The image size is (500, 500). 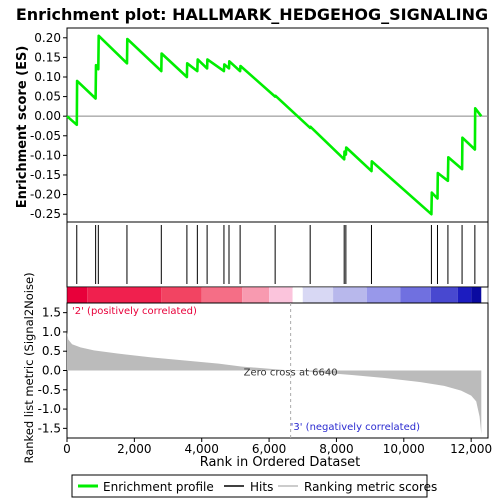 What do you see at coordinates (404, 449) in the screenshot?
I see `x-tick-label: 10,000` at bounding box center [404, 449].